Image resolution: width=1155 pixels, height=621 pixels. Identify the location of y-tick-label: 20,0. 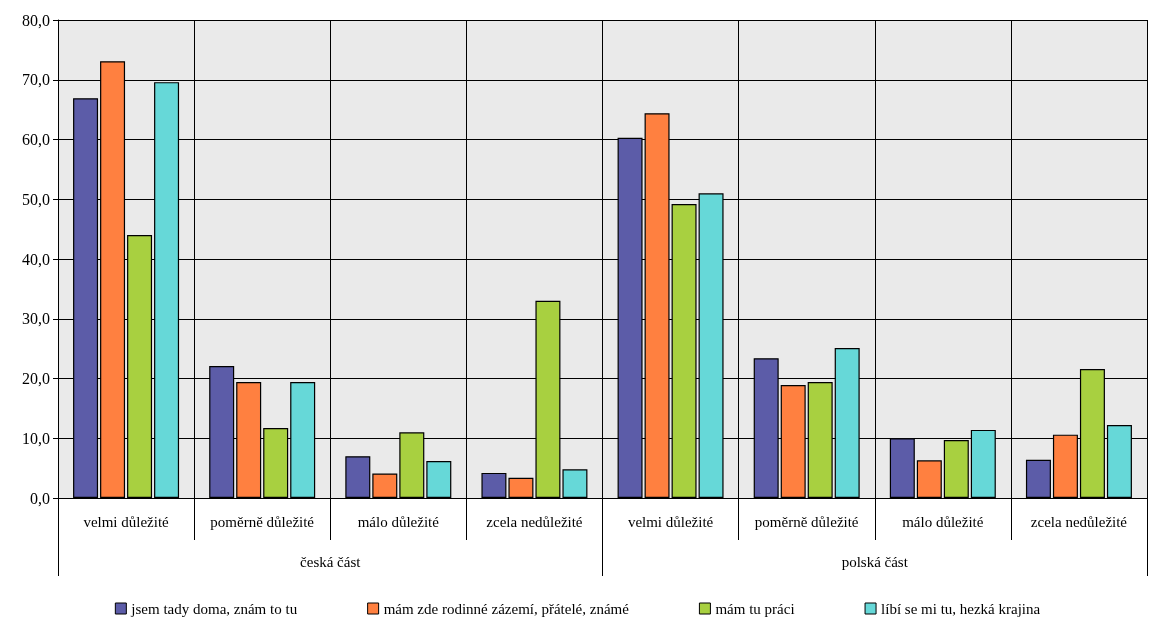
(36, 378).